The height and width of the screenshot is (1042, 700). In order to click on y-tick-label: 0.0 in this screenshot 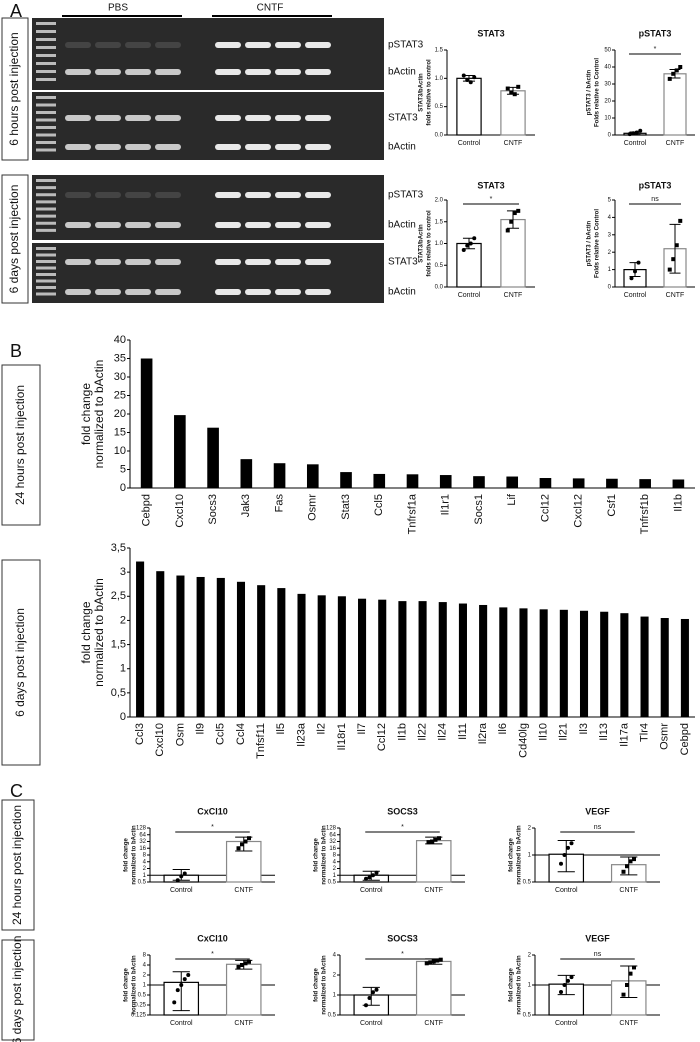, I will do `click(439, 288)`.